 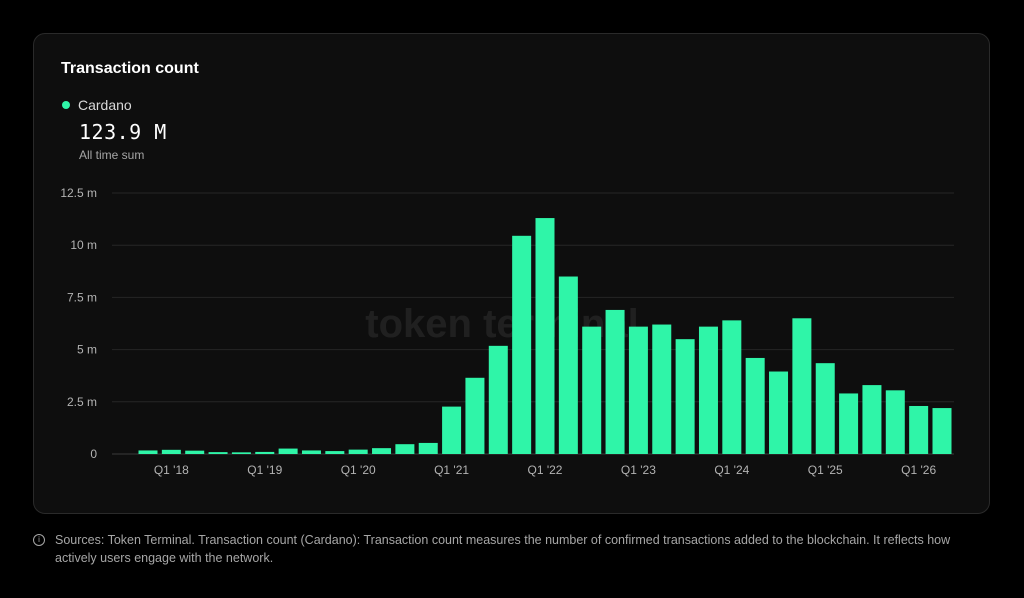 I want to click on legend-label: Cardano, so click(x=105, y=105).